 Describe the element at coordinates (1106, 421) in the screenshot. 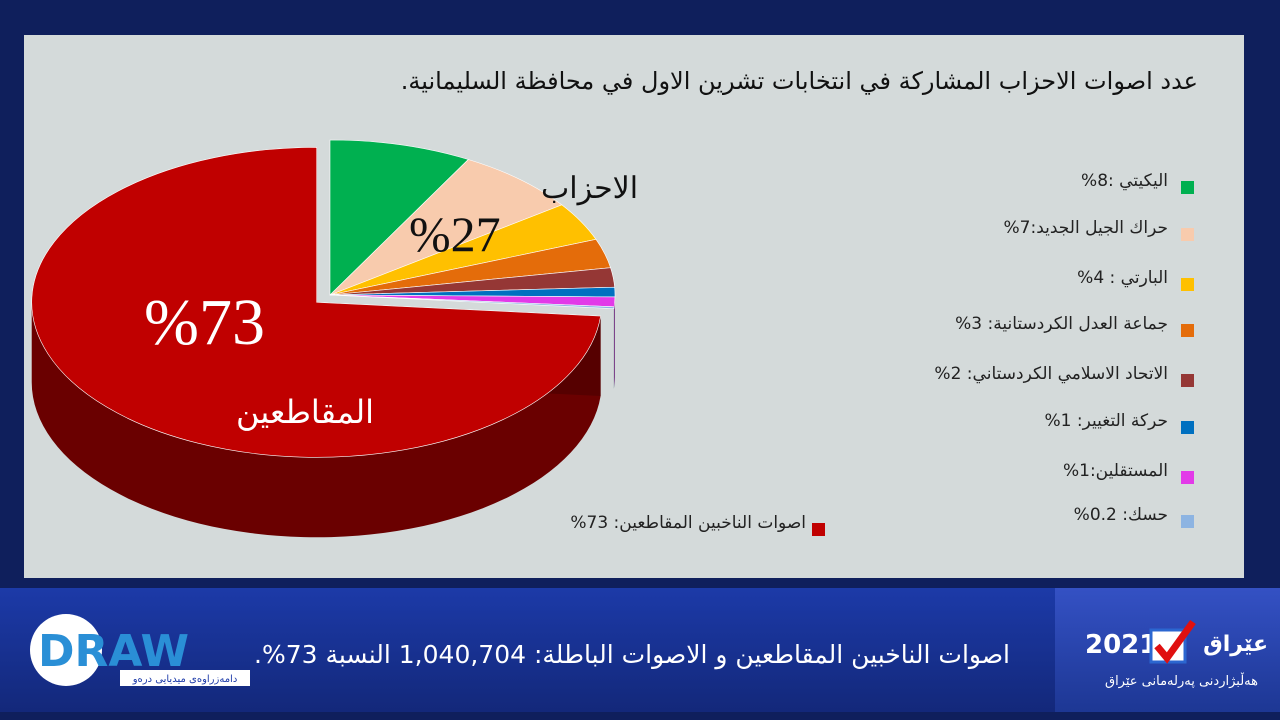

I see `legend-label: حركة التغيير: 1%` at that location.